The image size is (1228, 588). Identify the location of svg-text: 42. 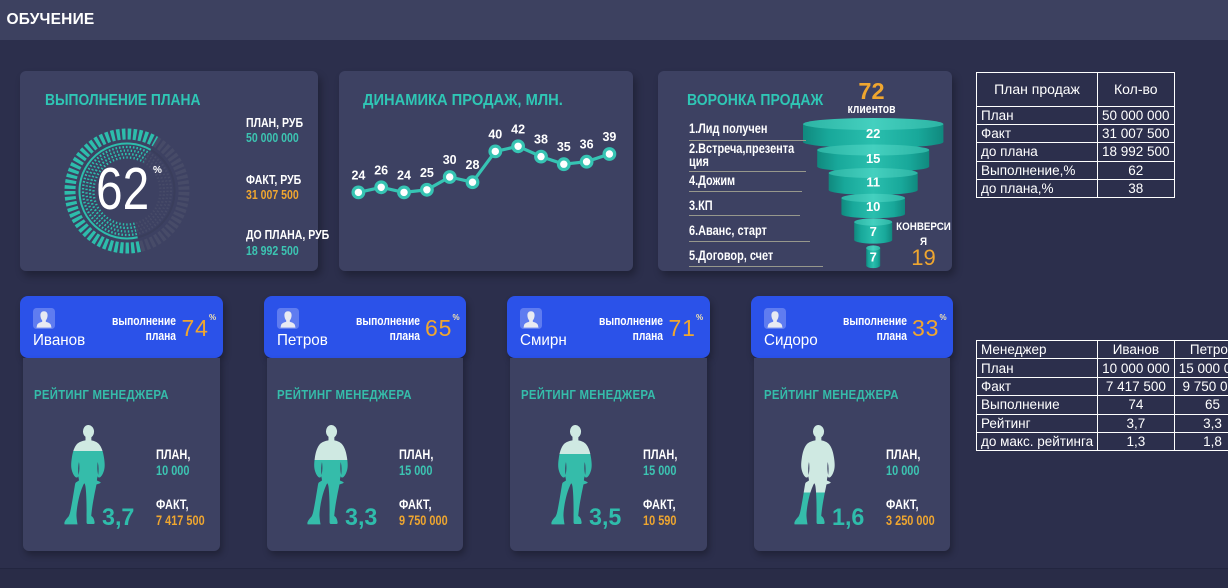
(518, 129).